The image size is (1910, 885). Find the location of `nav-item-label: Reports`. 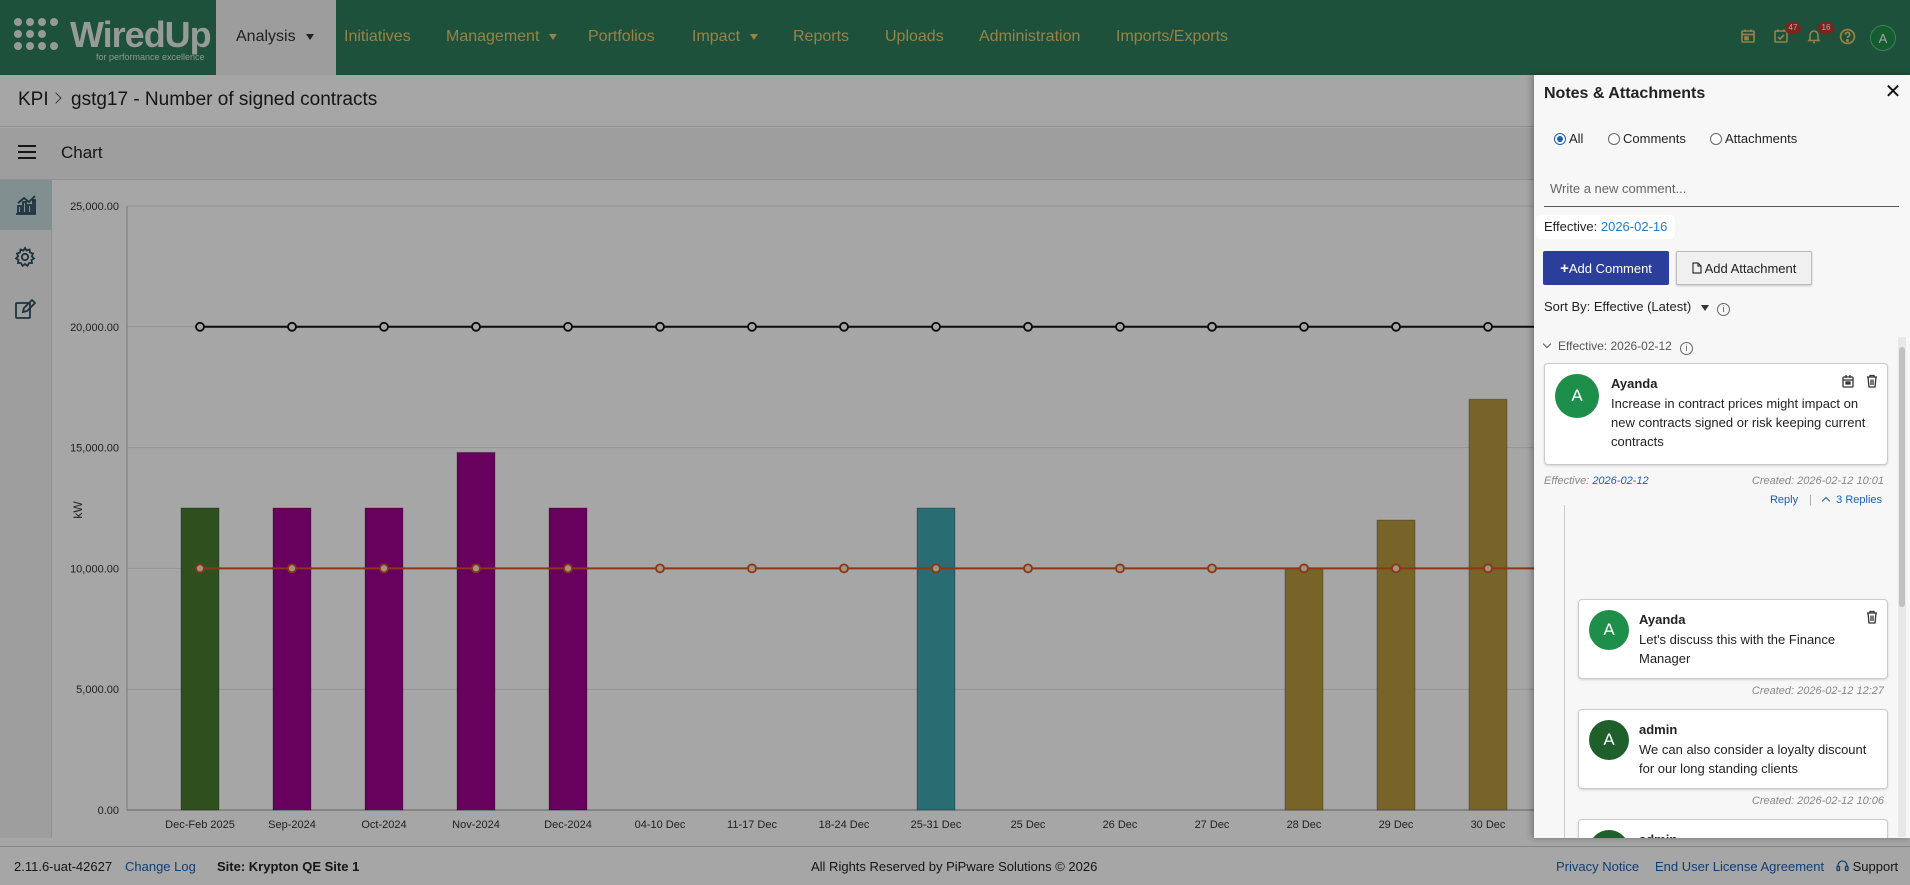

nav-item-label: Reports is located at coordinates (821, 36).